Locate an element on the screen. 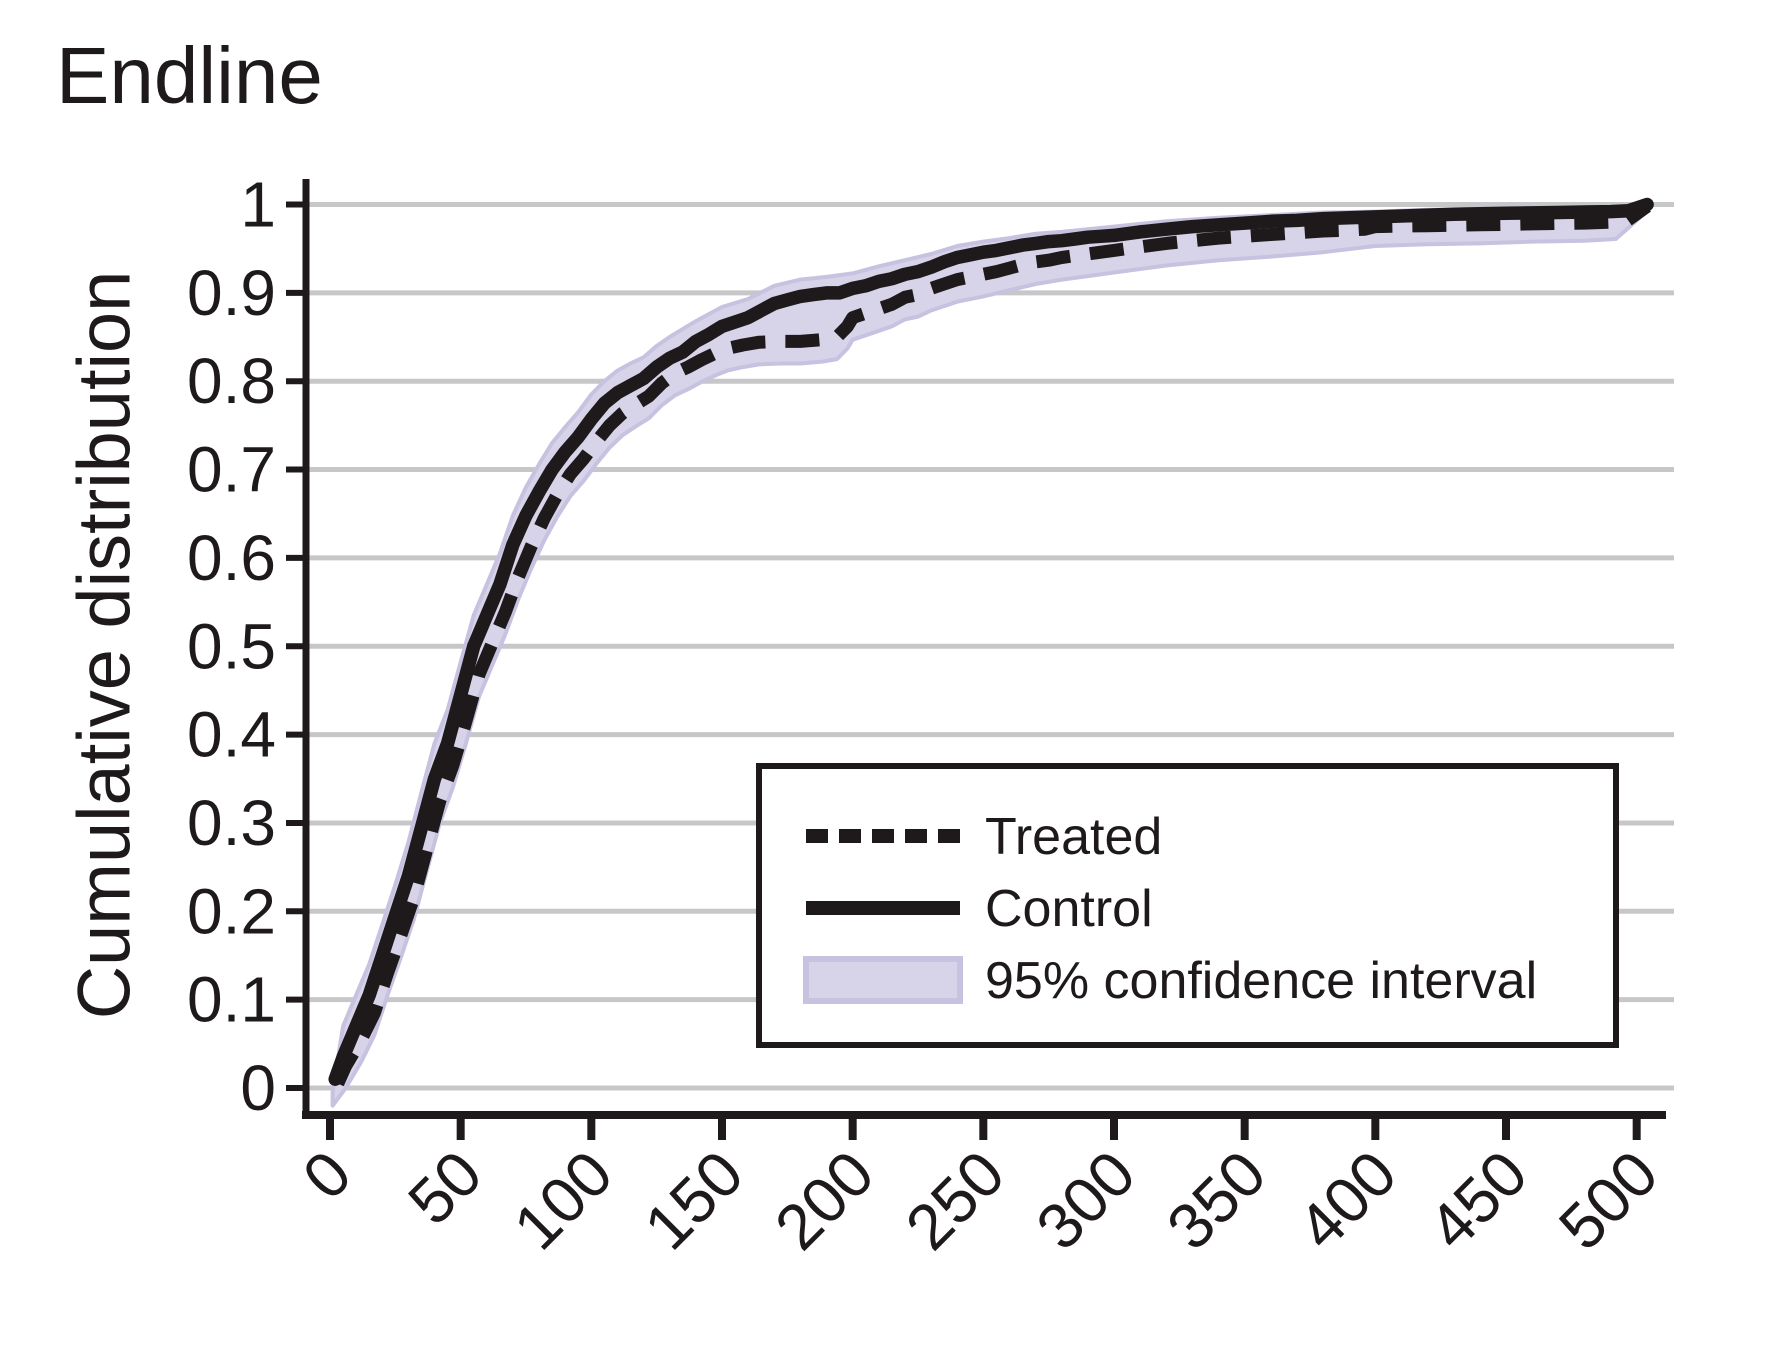 This screenshot has height=1371, width=1792. y-tick-label: 0.2 is located at coordinates (231, 911).